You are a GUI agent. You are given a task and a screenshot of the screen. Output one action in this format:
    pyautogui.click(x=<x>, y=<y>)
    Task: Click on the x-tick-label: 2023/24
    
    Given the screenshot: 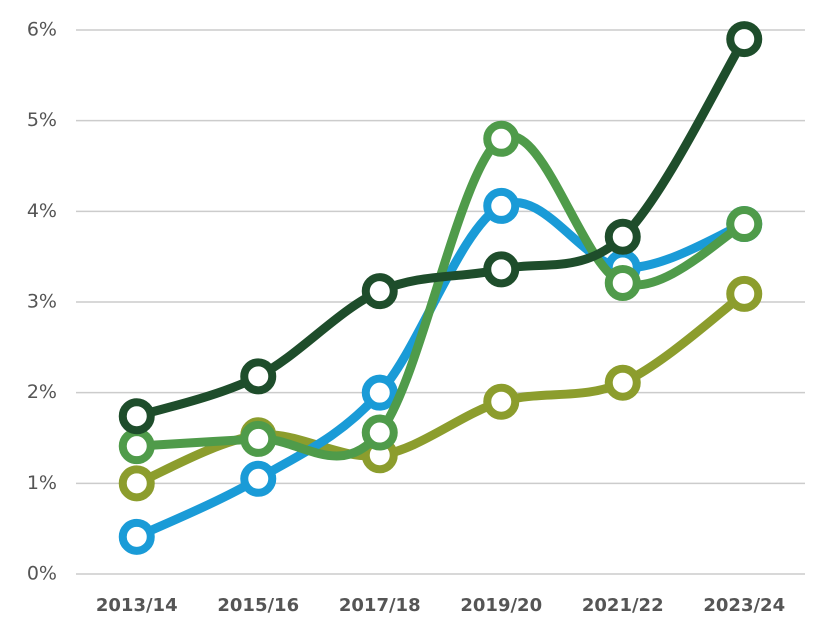 What is the action you would take?
    pyautogui.click(x=744, y=605)
    